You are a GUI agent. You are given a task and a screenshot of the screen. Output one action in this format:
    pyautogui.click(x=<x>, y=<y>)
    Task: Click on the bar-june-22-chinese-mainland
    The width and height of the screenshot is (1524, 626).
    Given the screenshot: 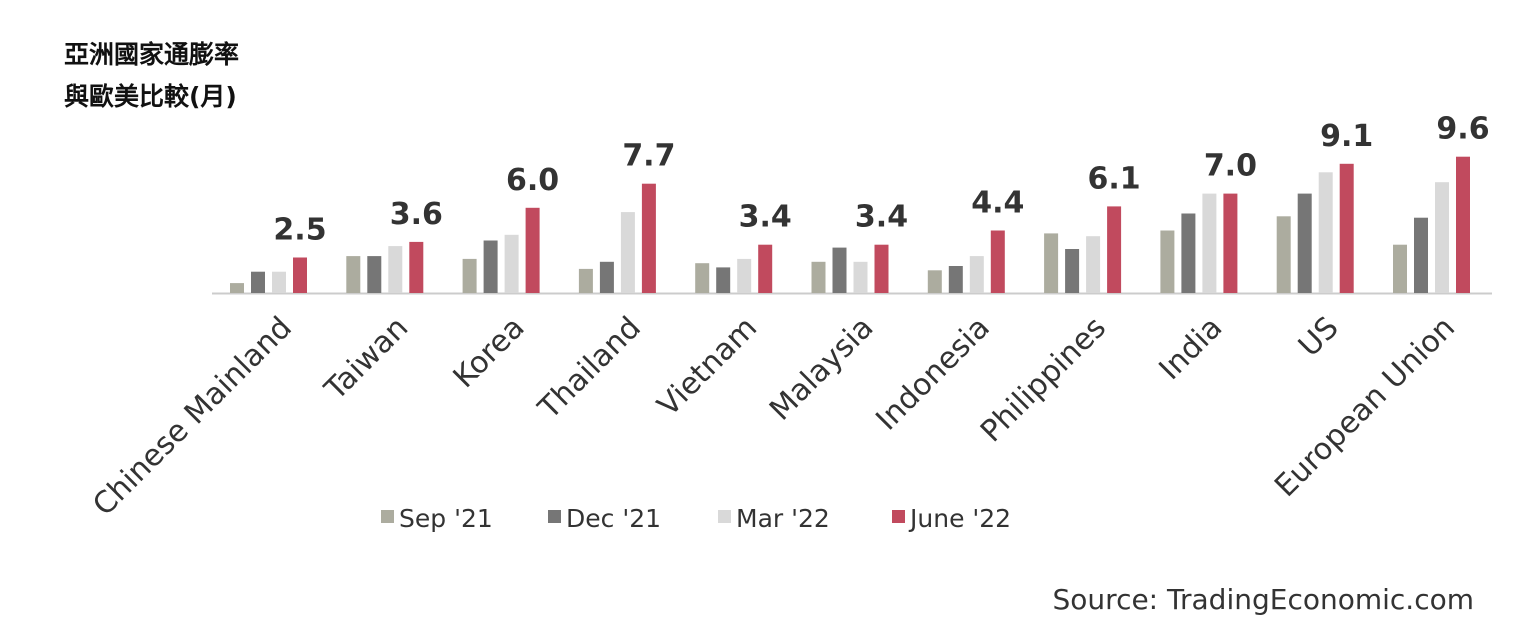 What is the action you would take?
    pyautogui.click(x=300, y=275)
    